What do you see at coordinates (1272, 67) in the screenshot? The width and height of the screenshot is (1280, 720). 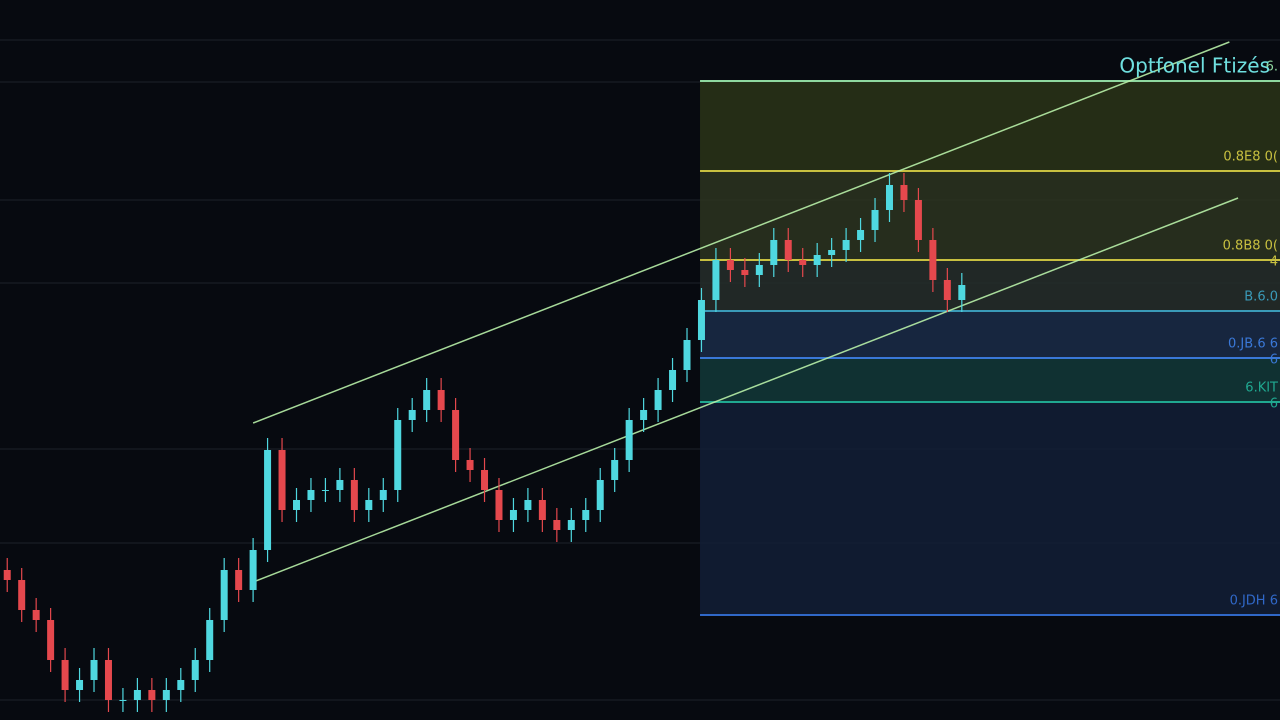 I see `fib-label: 6.` at bounding box center [1272, 67].